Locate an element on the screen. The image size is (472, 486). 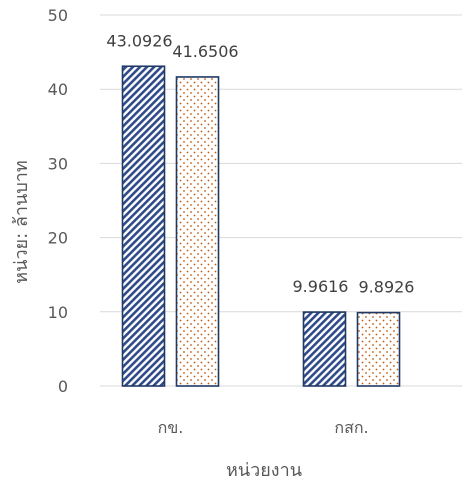
x-category-label: กสก. is located at coordinates (351, 427).